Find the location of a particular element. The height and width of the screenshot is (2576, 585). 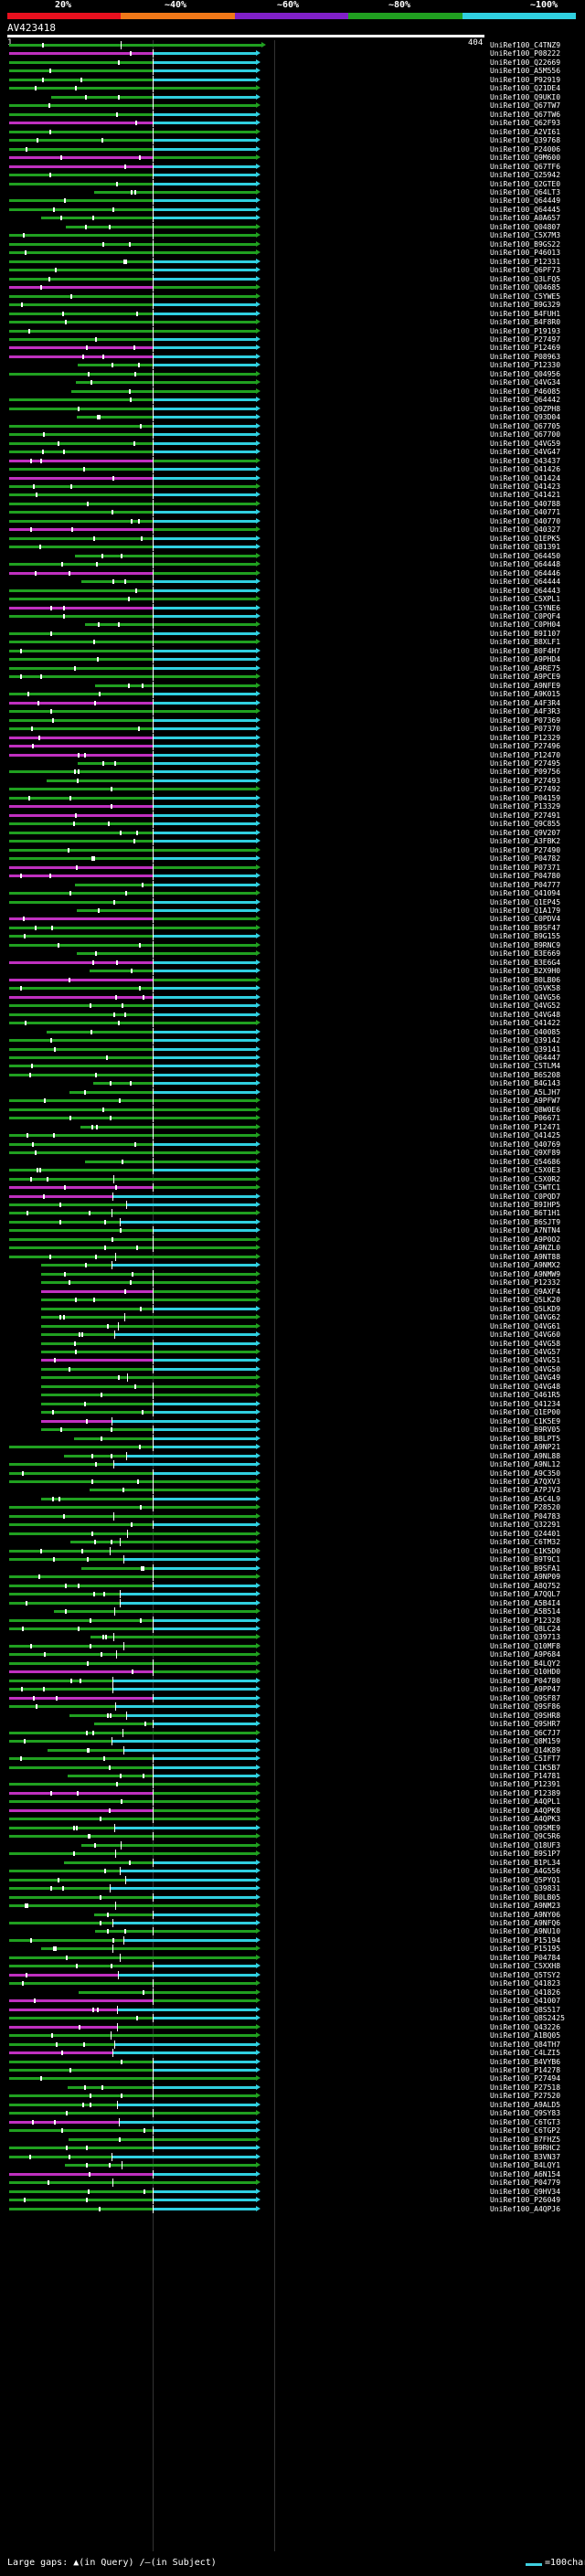

hit-accession-link: UniRef100_B2X9H0 is located at coordinates (525, 971).